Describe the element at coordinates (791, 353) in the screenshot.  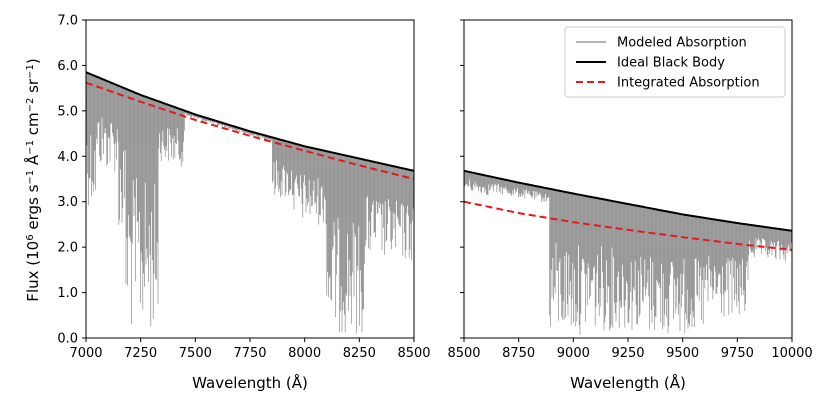
I see `x-tick-label: 10000` at that location.